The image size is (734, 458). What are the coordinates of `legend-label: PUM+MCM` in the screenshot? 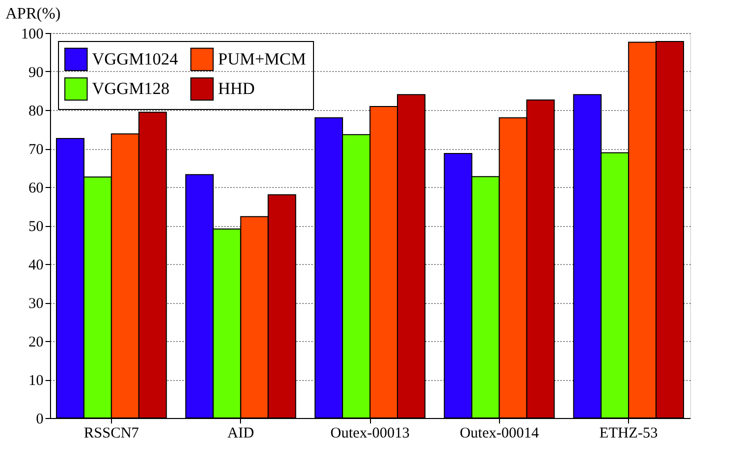 It's located at (262, 58).